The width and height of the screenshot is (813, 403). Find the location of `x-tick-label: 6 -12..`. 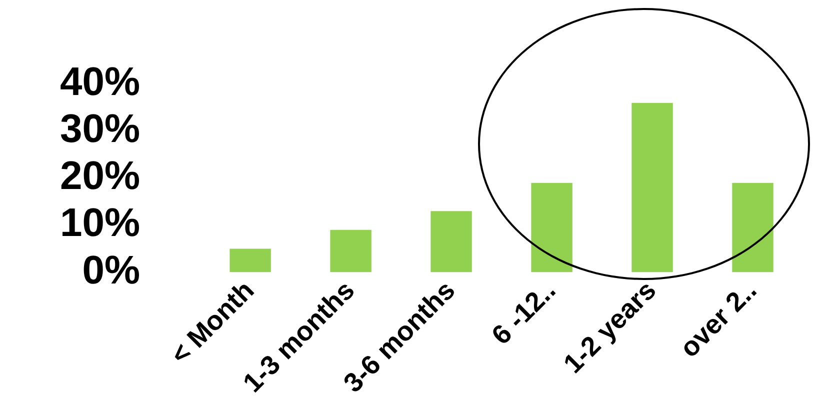

x-tick-label: 6 -12.. is located at coordinates (524, 312).